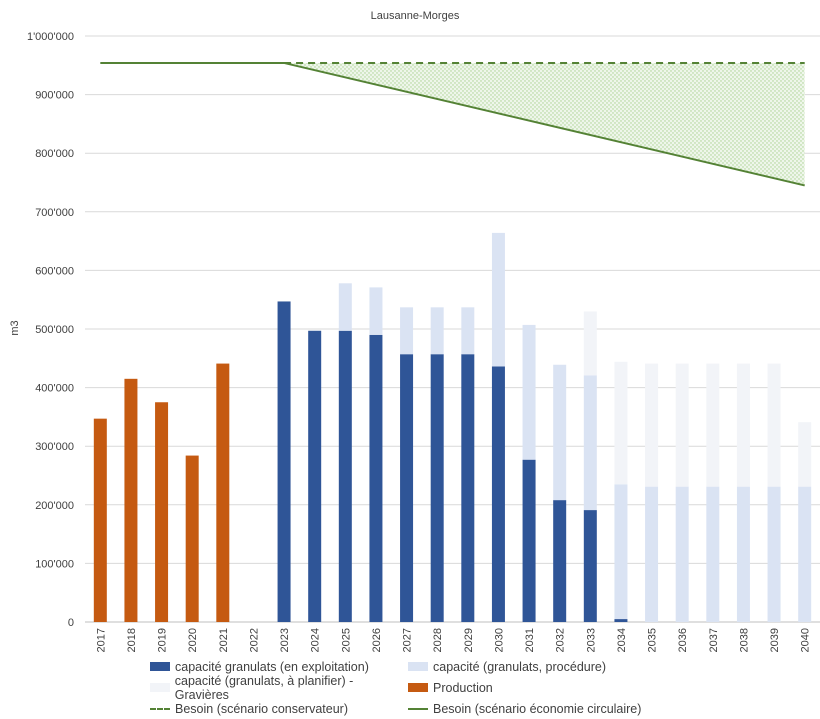 Image resolution: width=820 pixels, height=719 pixels. I want to click on y-tick-label: 1'000'000, so click(50, 37).